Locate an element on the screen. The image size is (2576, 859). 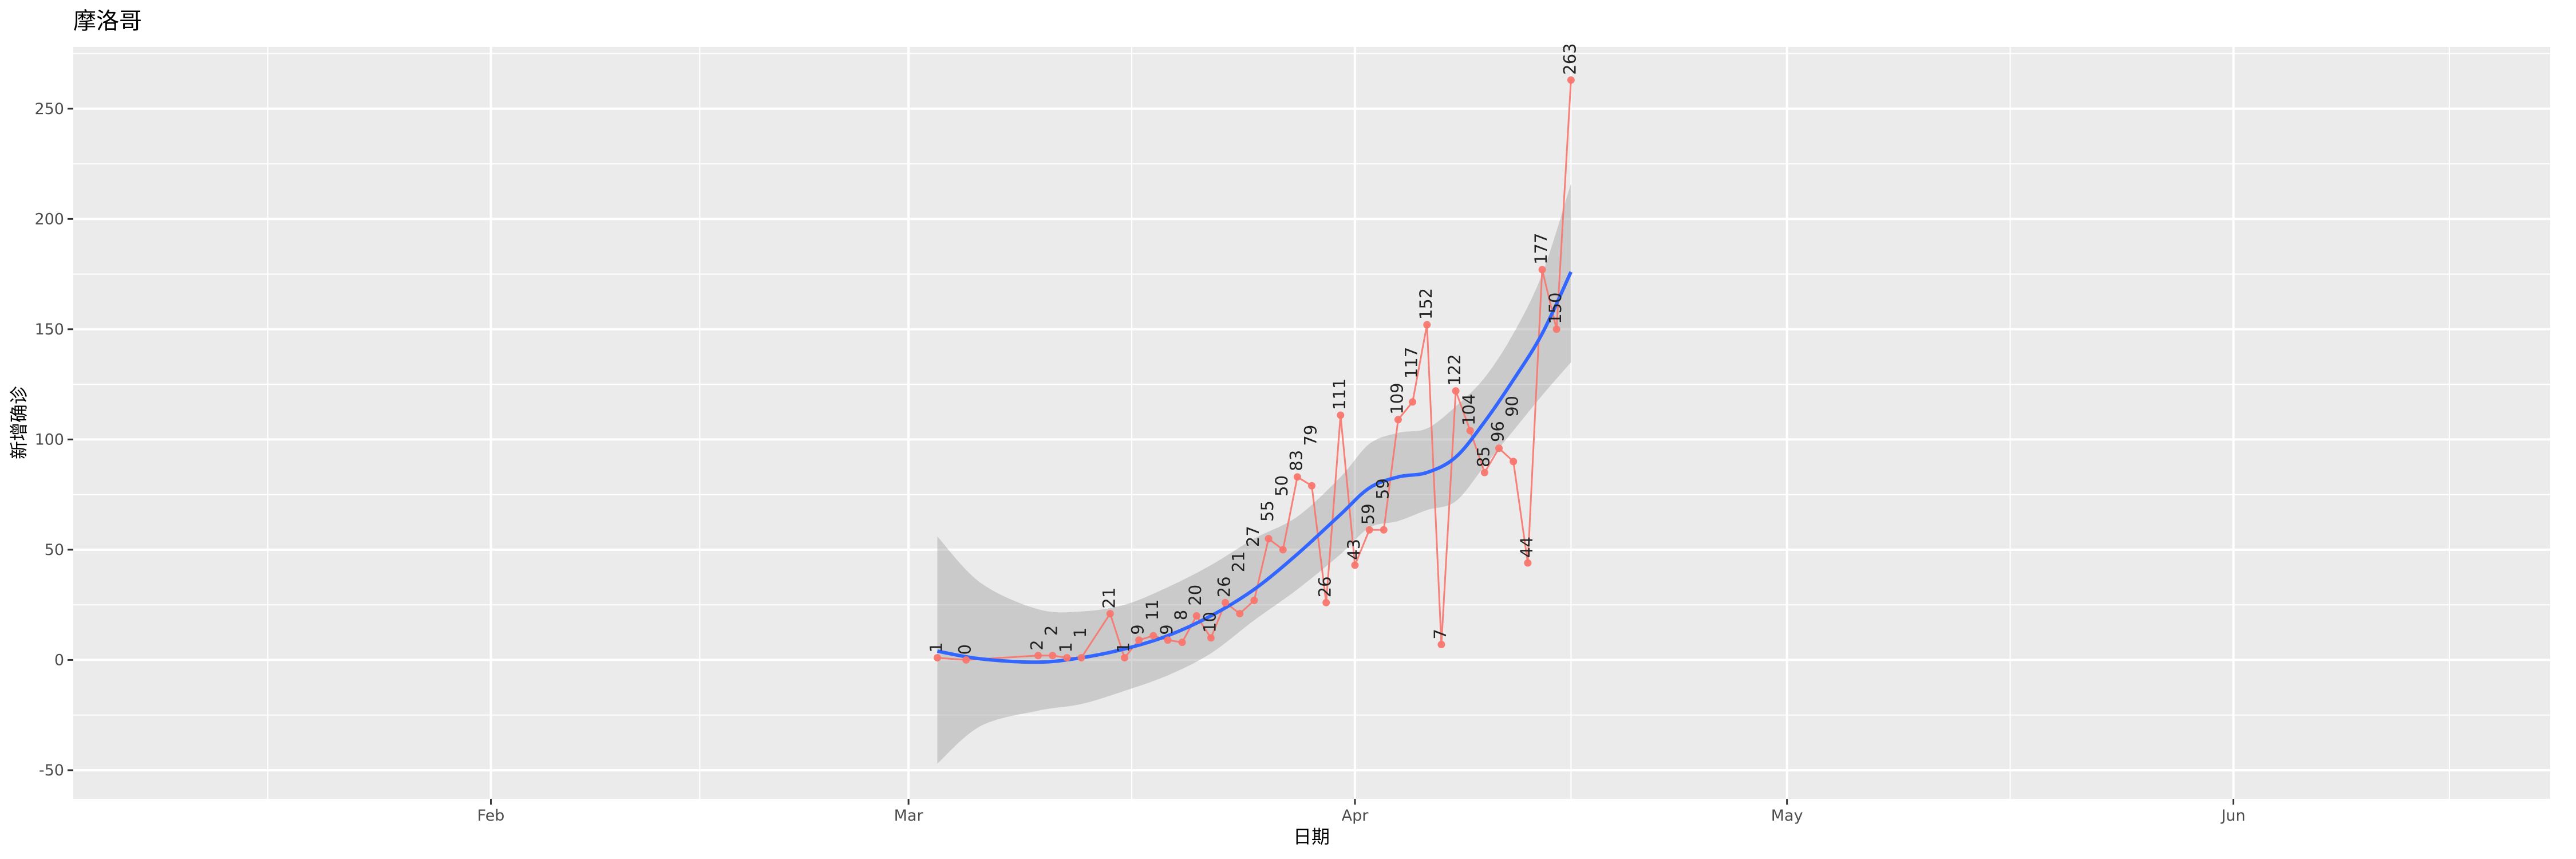
x-tick-label: Mar is located at coordinates (909, 816).